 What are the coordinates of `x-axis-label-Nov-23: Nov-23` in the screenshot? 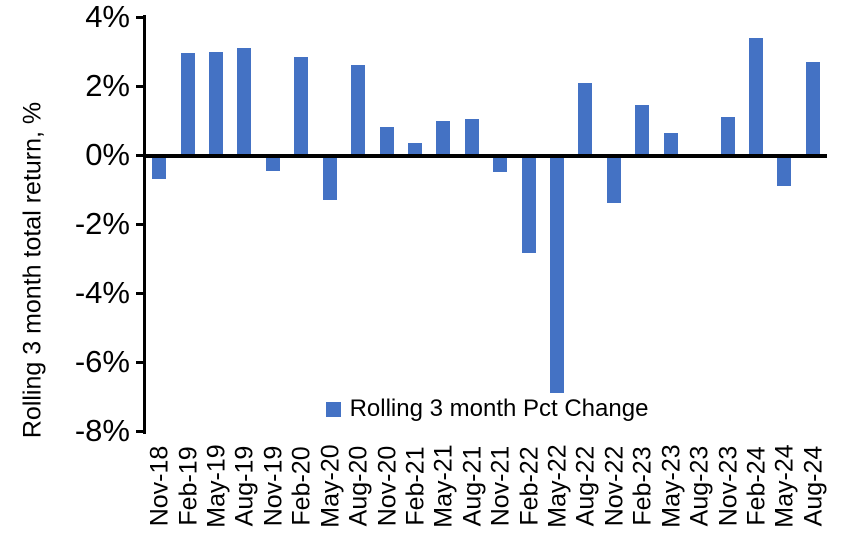 It's located at (728, 486).